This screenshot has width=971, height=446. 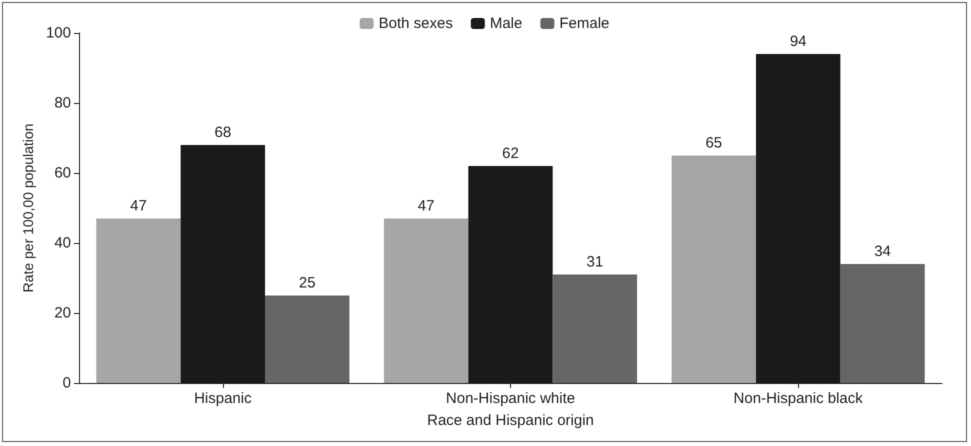 I want to click on data-label: 31, so click(x=595, y=262).